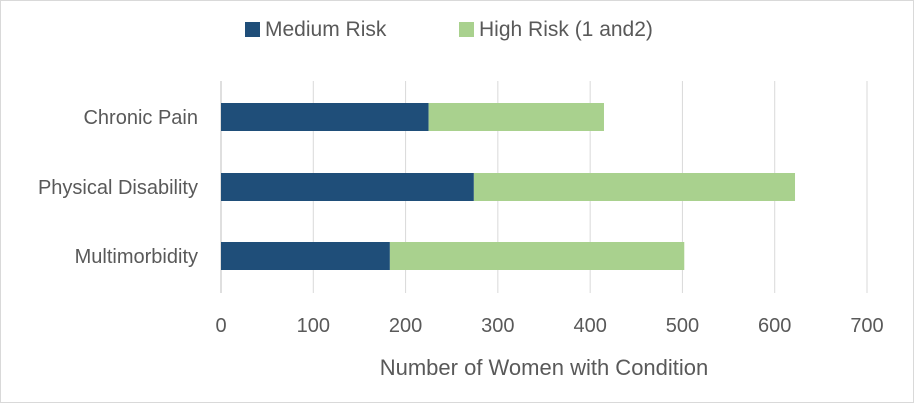 This screenshot has width=914, height=403. I want to click on category-label: Chronic Pain, so click(140, 118).